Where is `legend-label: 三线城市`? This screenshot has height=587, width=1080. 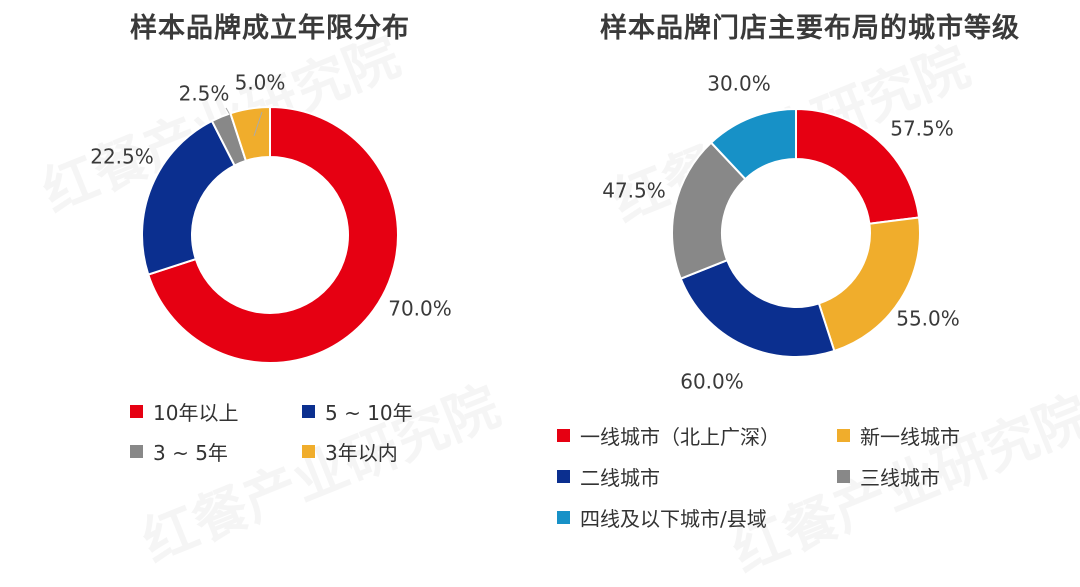 legend-label: 三线城市 is located at coordinates (900, 478).